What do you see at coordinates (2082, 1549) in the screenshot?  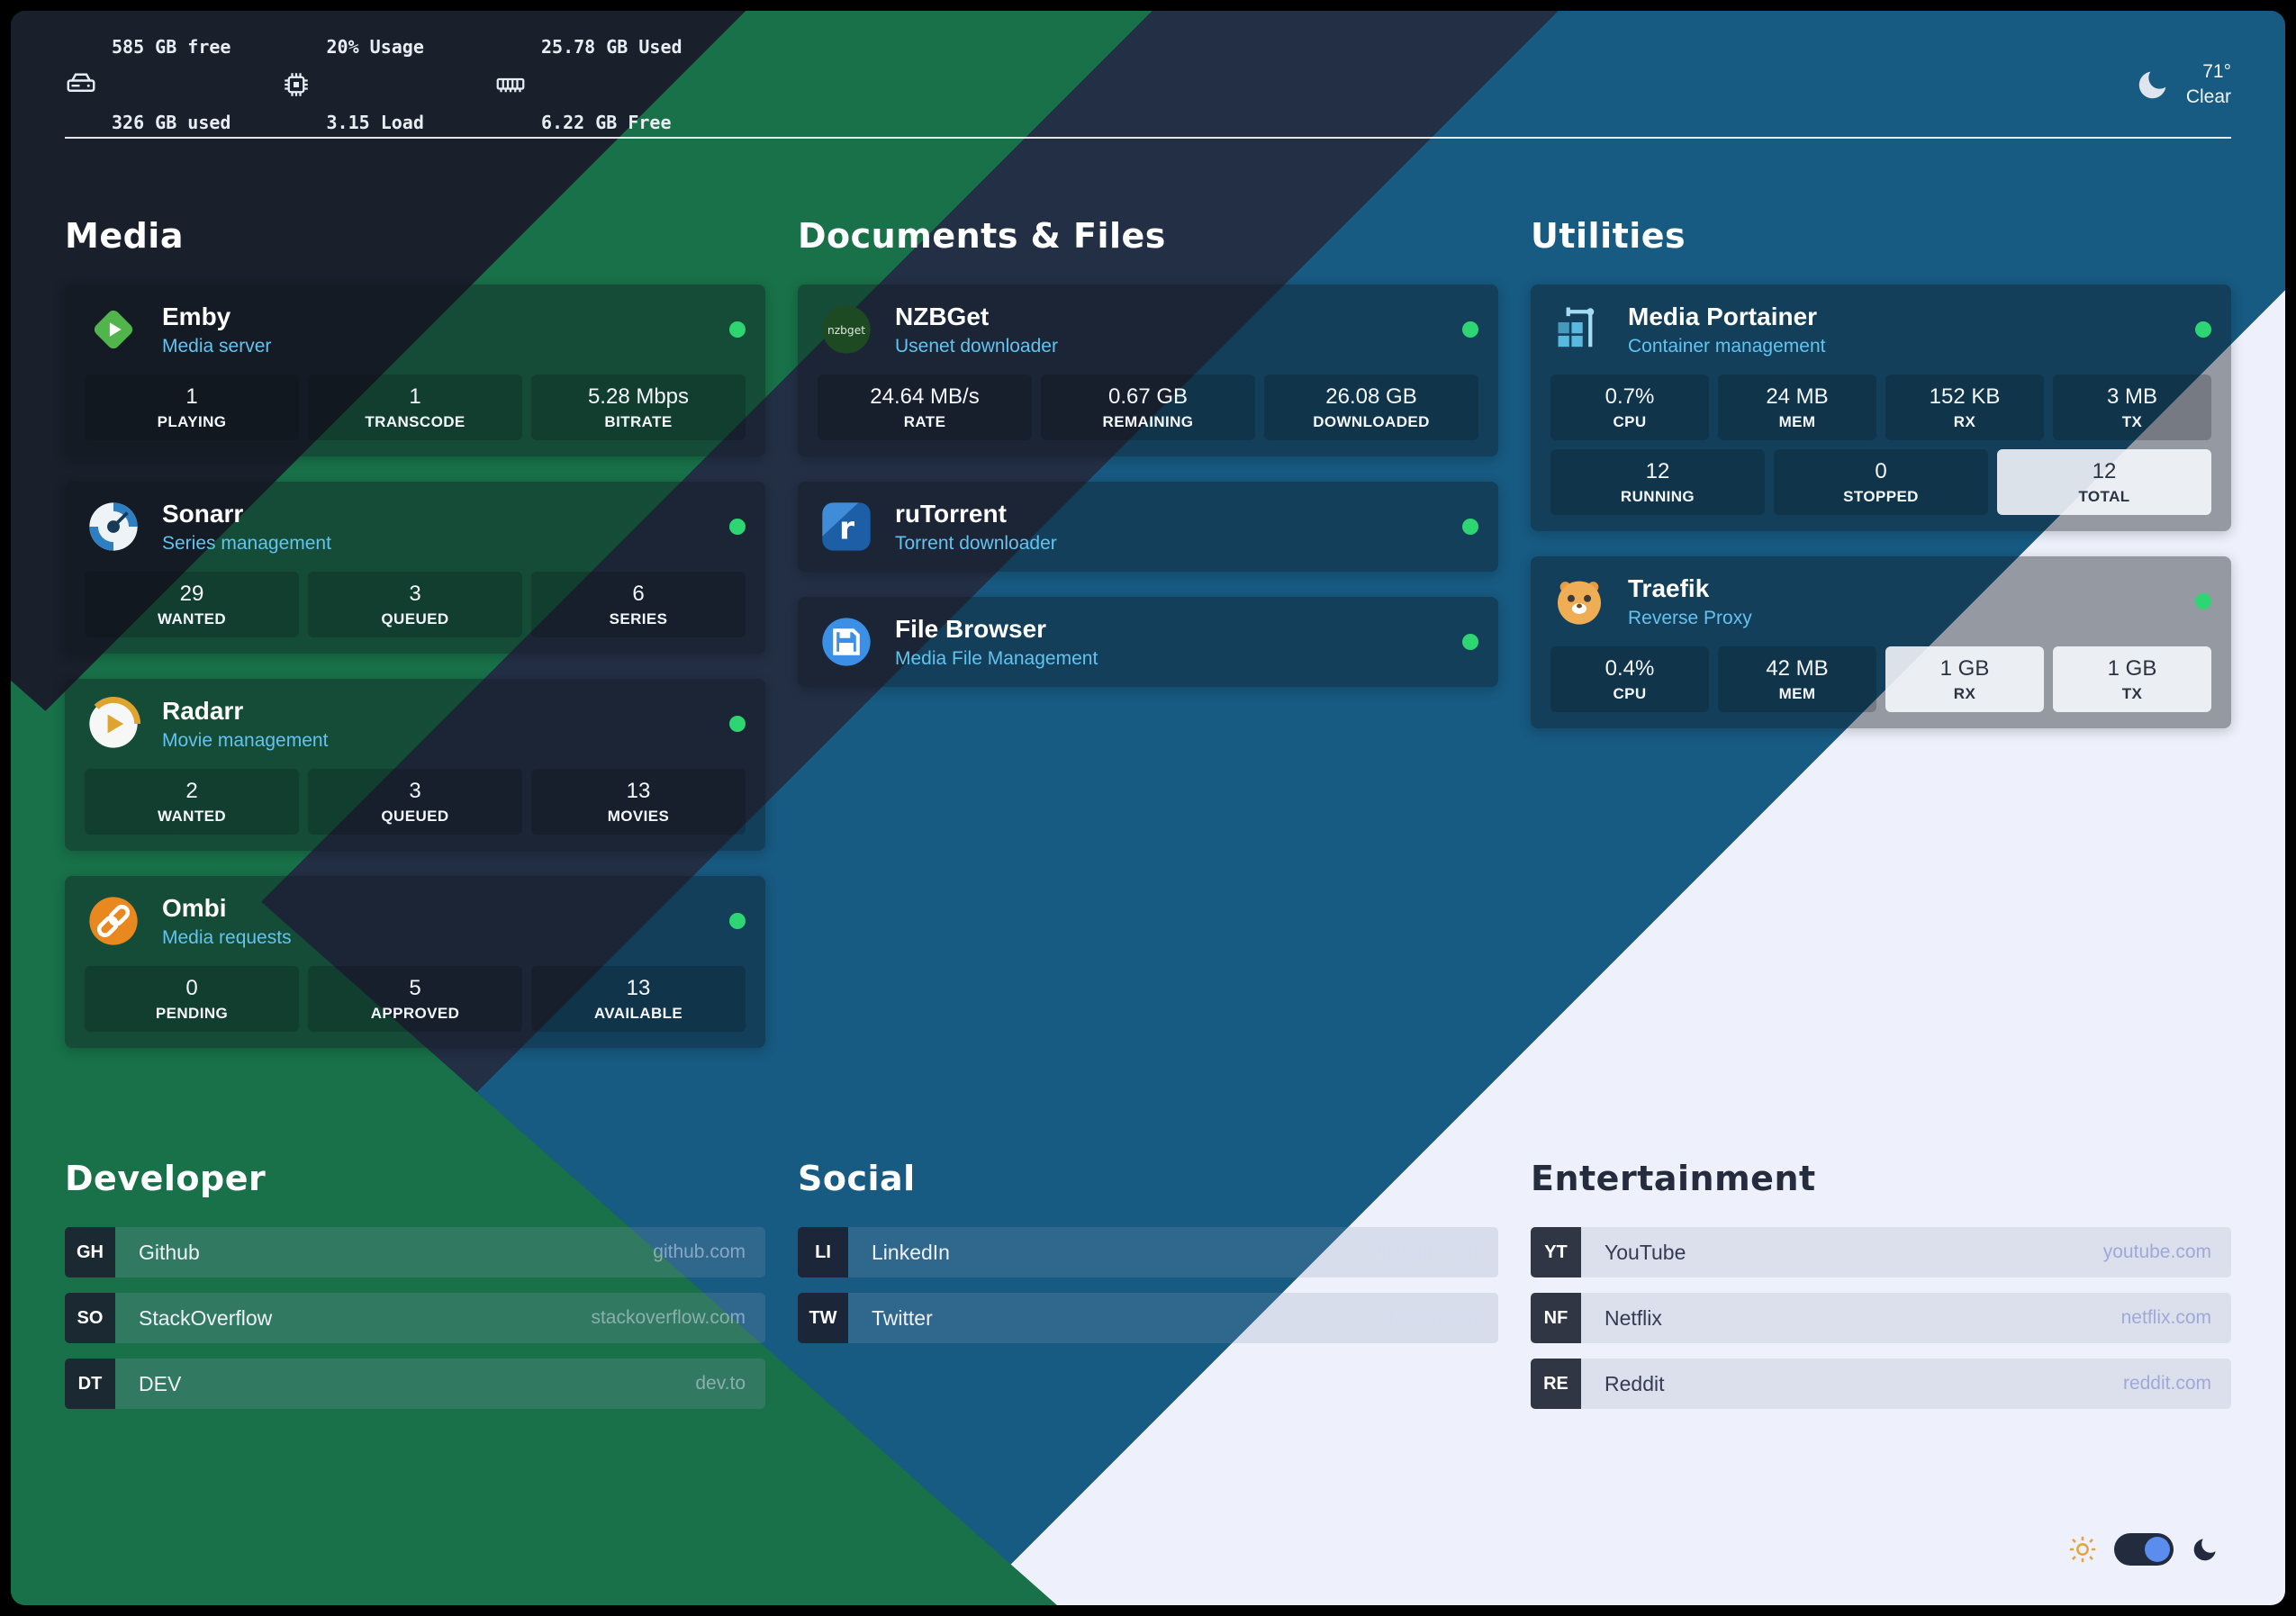 I see `sun-icon` at bounding box center [2082, 1549].